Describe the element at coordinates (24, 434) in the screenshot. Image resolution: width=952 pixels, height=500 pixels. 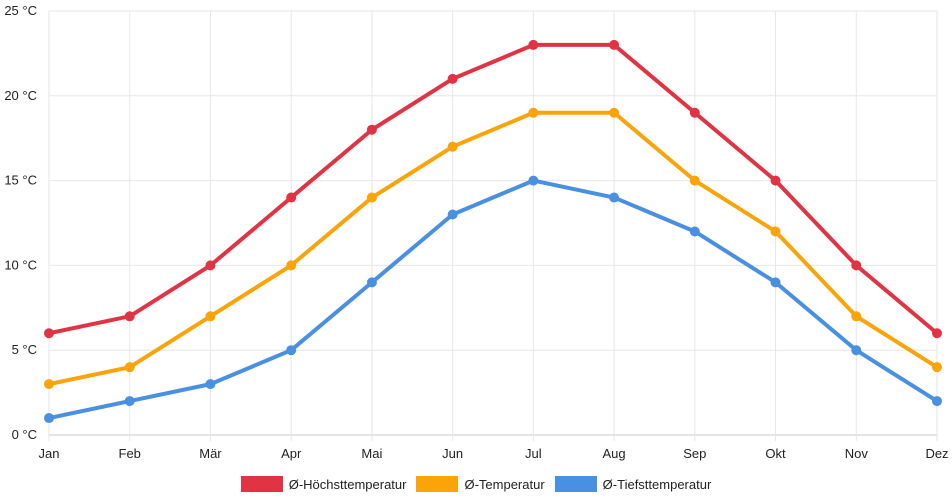
I see `y-tick-label: 0 °C` at that location.